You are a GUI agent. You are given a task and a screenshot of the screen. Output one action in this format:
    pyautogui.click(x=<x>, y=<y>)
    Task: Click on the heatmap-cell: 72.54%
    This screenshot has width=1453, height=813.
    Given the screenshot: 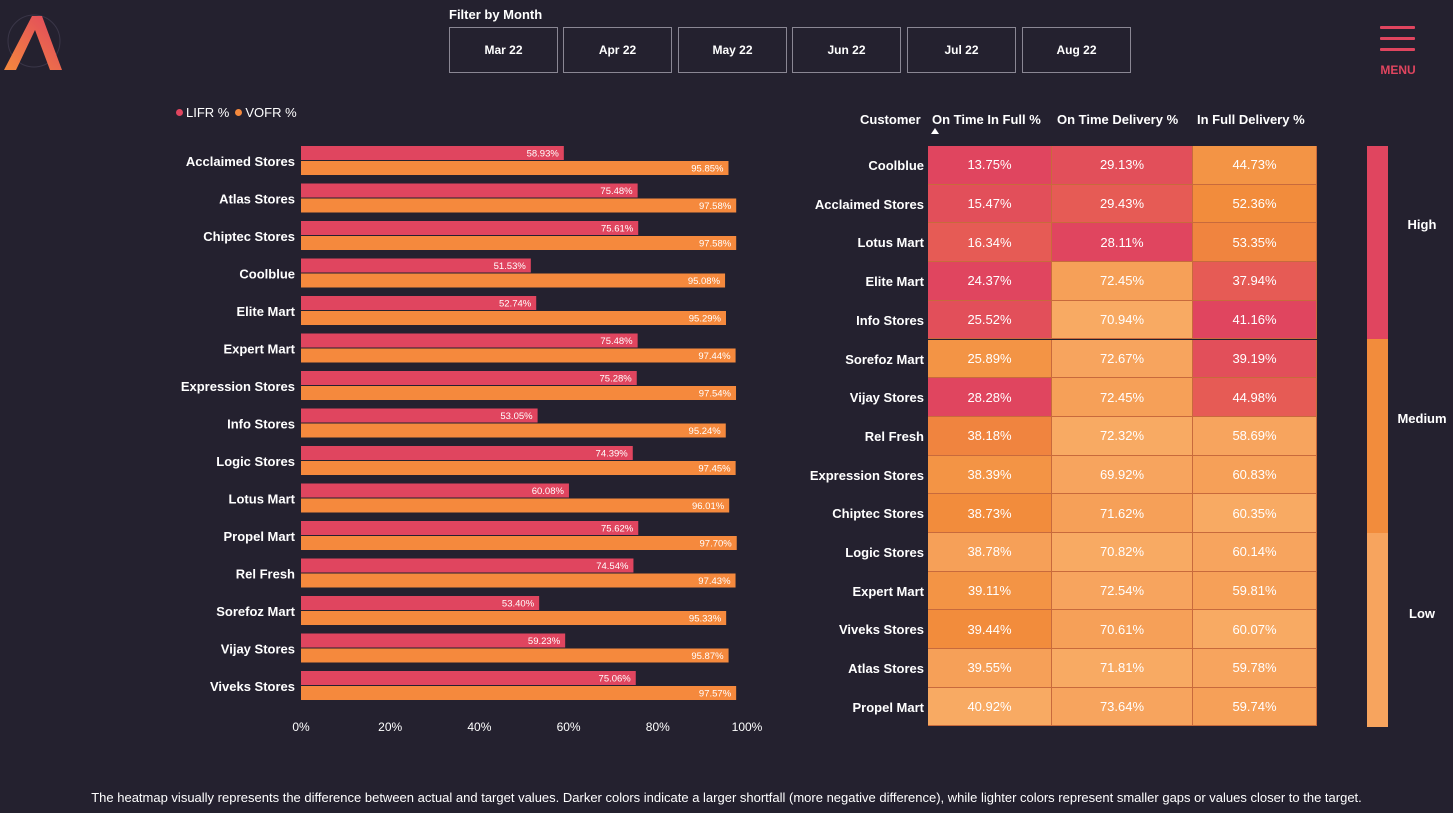 What is the action you would take?
    pyautogui.click(x=1122, y=591)
    